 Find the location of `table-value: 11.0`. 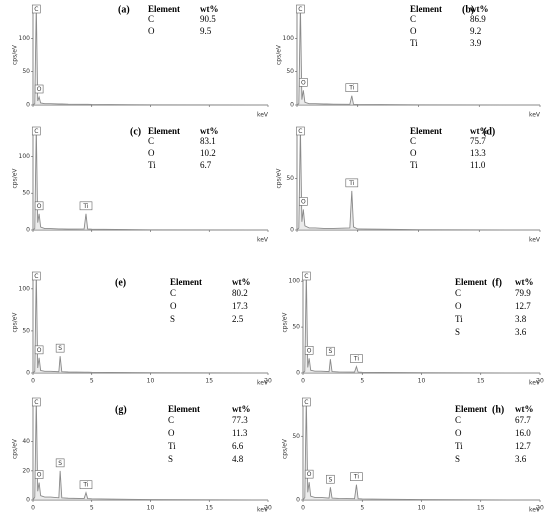

table-value: 11.0 is located at coordinates (478, 165).